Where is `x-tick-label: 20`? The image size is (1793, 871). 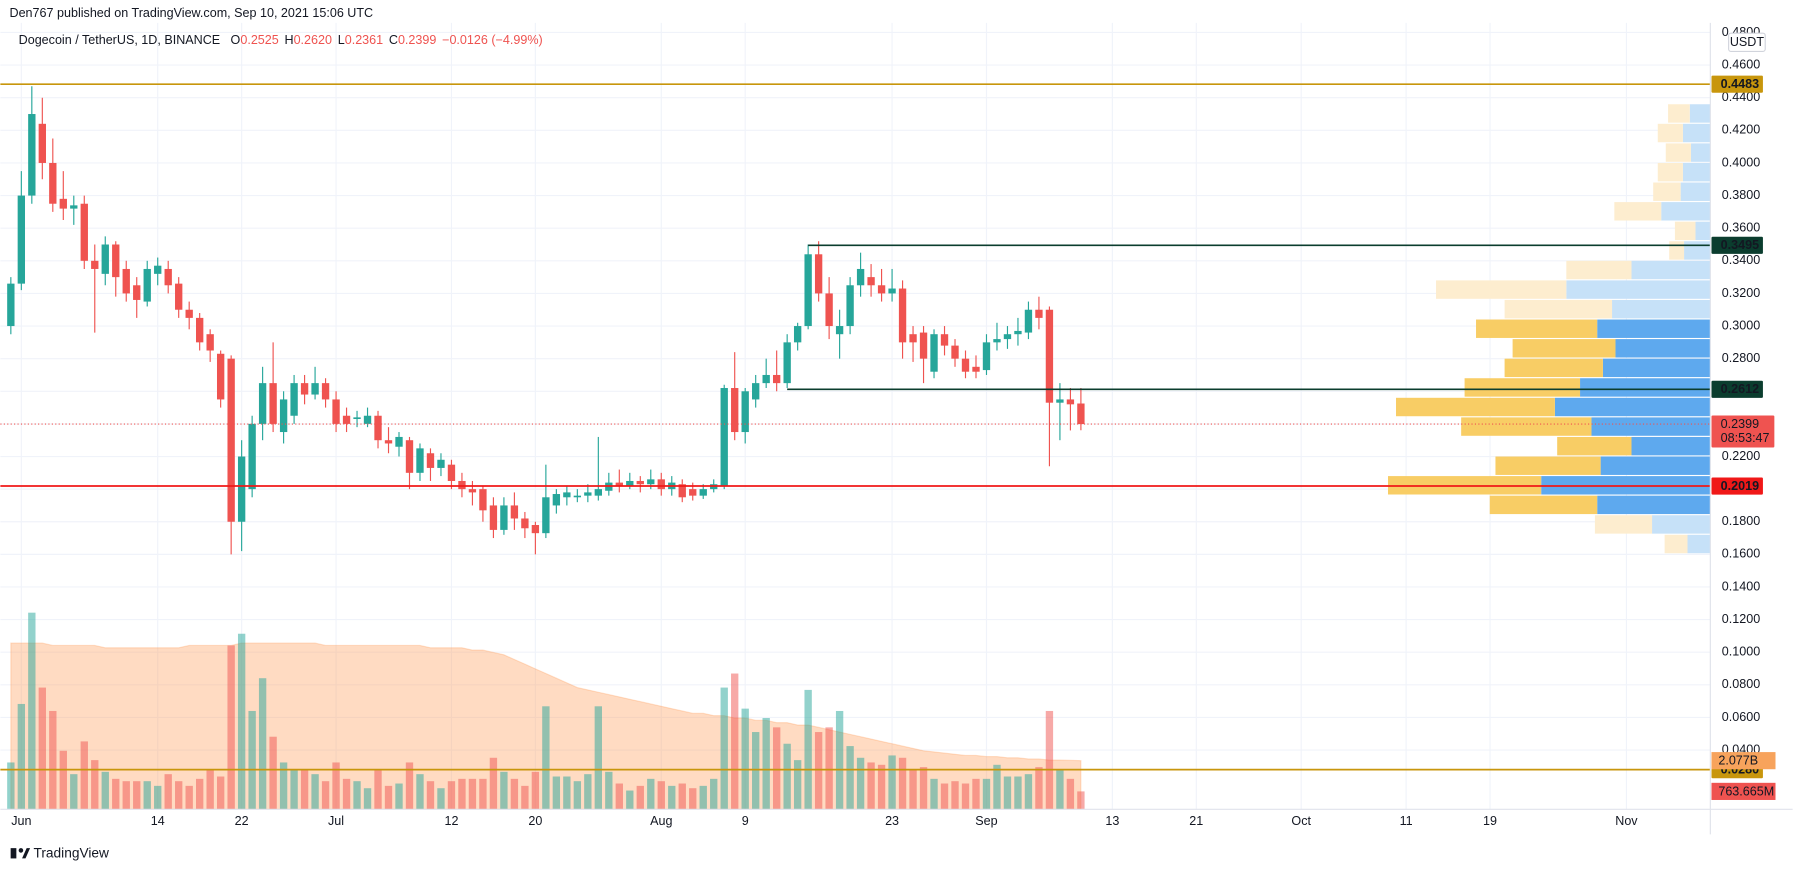
x-tick-label: 20 is located at coordinates (535, 821).